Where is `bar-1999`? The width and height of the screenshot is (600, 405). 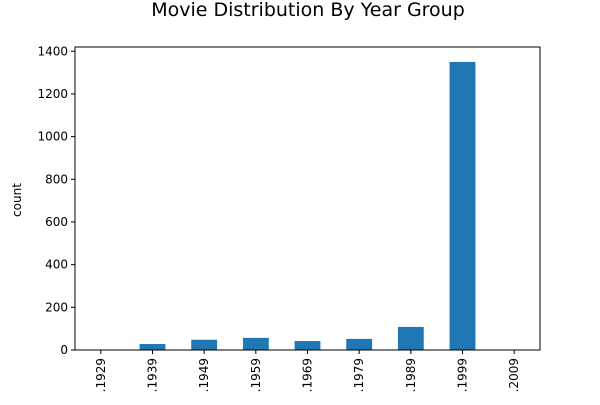
bar-1999 is located at coordinates (463, 206).